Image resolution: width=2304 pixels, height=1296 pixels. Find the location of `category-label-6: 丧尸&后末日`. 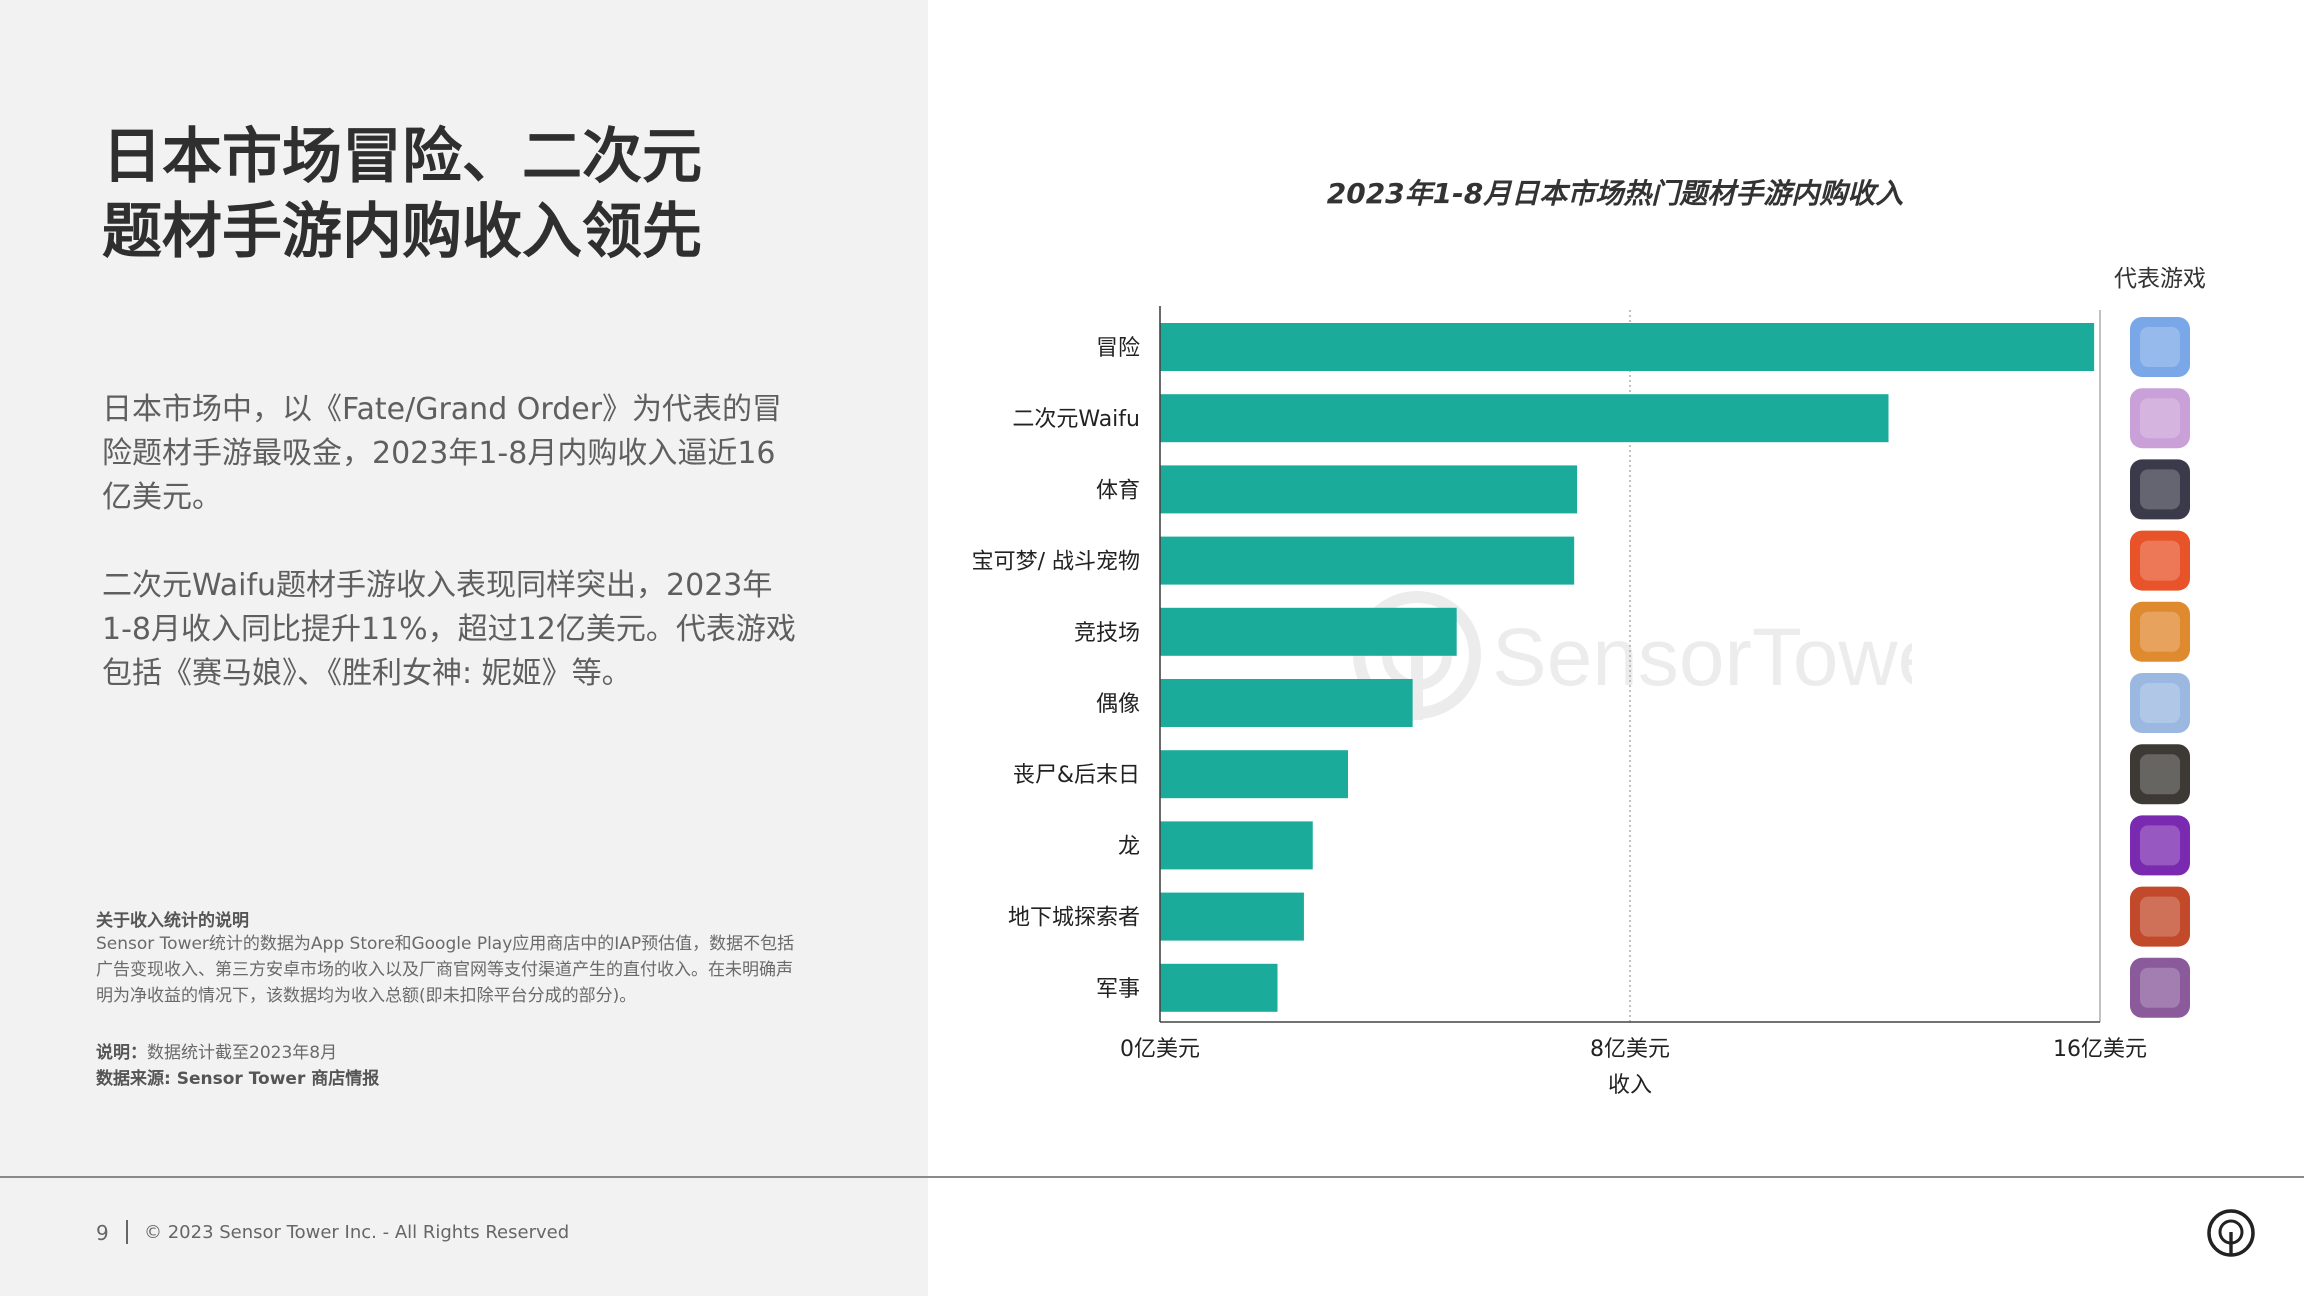

category-label-6: 丧尸&后末日 is located at coordinates (1076, 775).